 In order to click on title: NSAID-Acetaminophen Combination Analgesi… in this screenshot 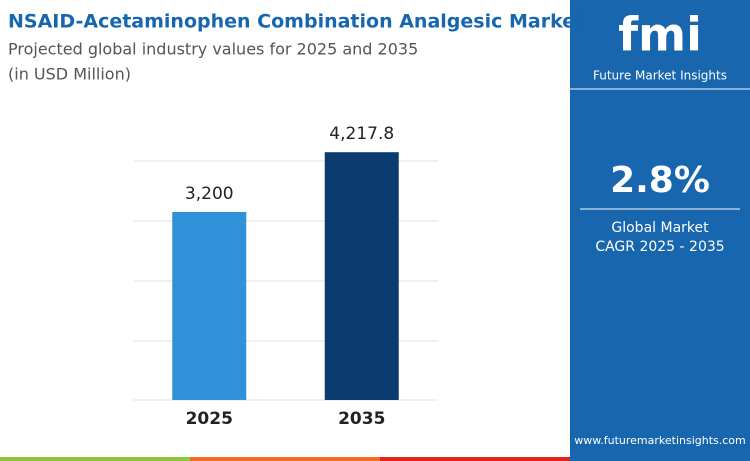, I will do `click(296, 22)`.